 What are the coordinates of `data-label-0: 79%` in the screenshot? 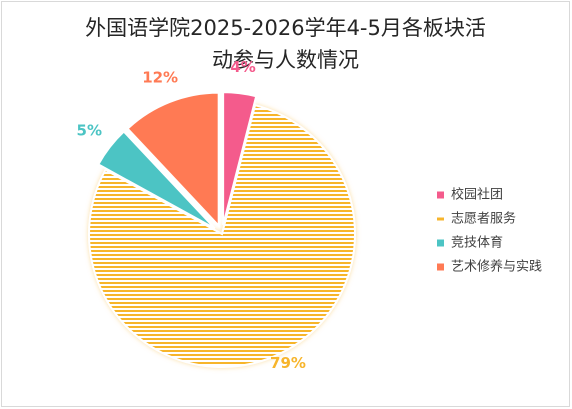 It's located at (288, 363).